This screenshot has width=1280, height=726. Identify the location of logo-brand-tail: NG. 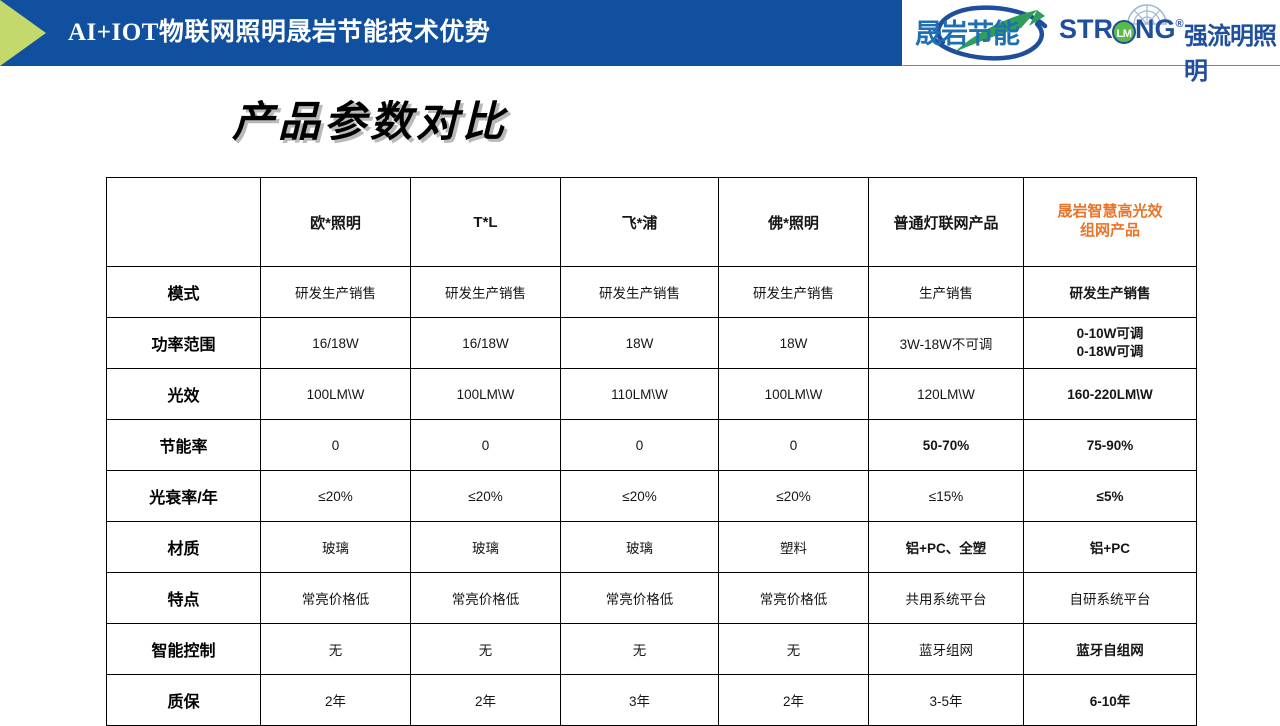
(1155, 29).